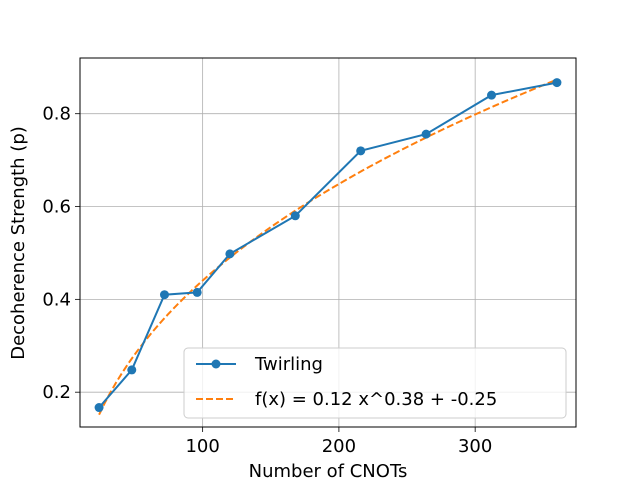 Image resolution: width=640 pixels, height=480 pixels. I want to click on legend-box, so click(375, 383).